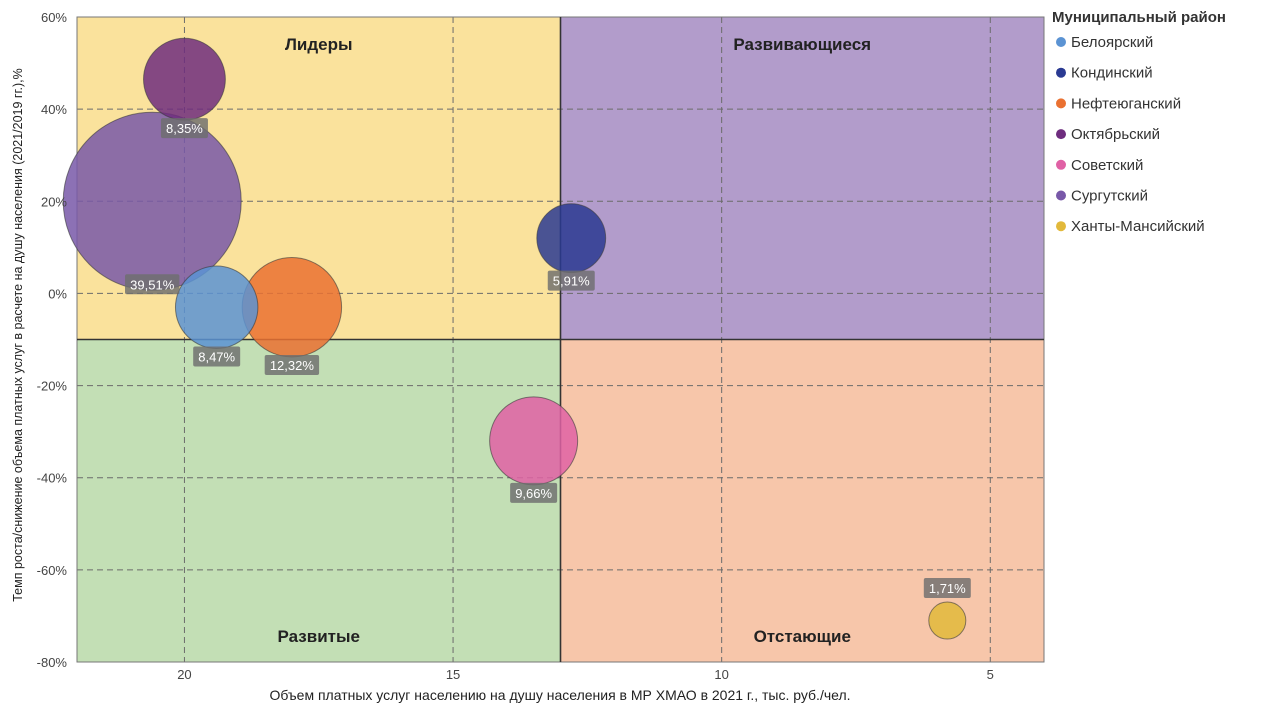 This screenshot has height=708, width=1264. Describe the element at coordinates (1107, 165) in the screenshot. I see `legend-item-4: Советский` at that location.